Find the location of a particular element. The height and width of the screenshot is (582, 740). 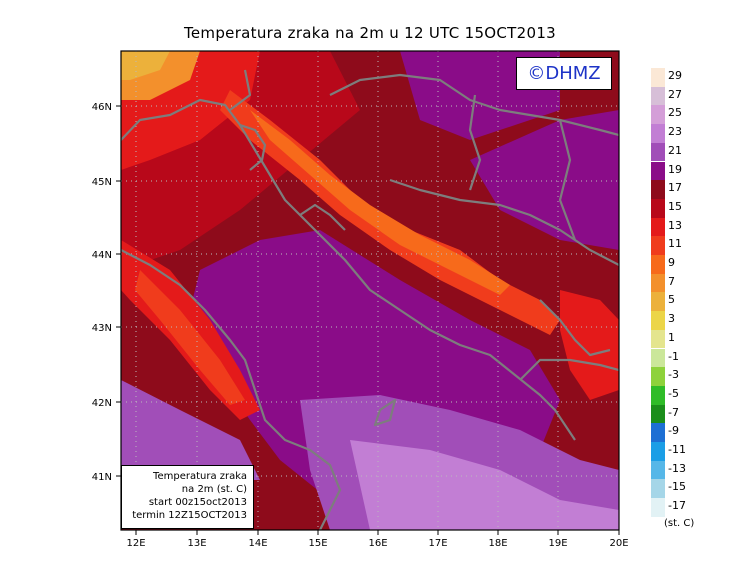

legend-label: 5 is located at coordinates (671, 300).